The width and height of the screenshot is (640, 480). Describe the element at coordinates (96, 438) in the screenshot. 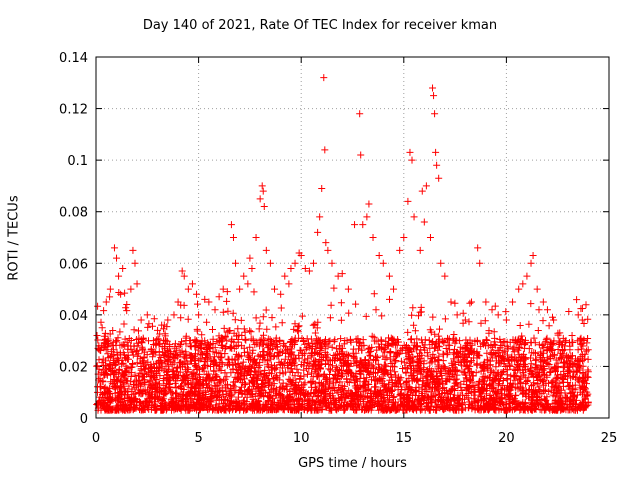

I see `x-tick-label: 0` at that location.